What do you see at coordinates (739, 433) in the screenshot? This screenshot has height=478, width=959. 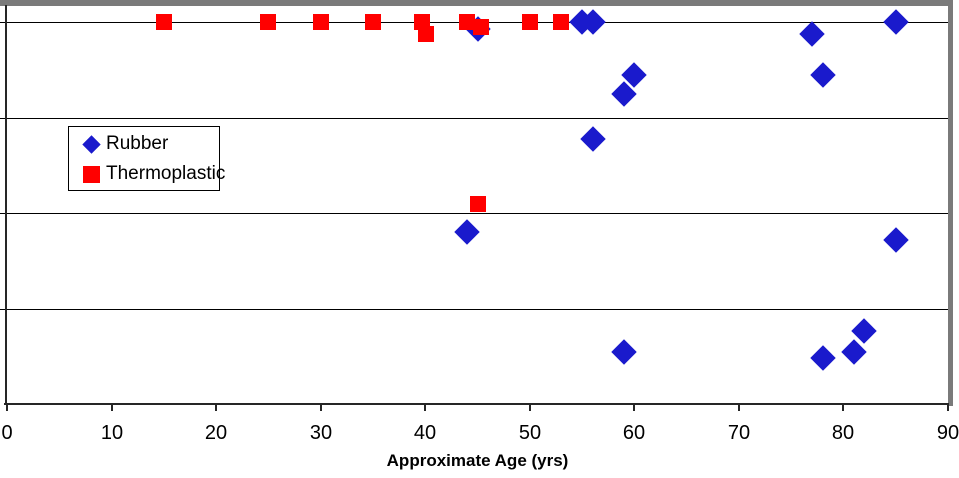 I see `x-tick-label-70: 70` at bounding box center [739, 433].